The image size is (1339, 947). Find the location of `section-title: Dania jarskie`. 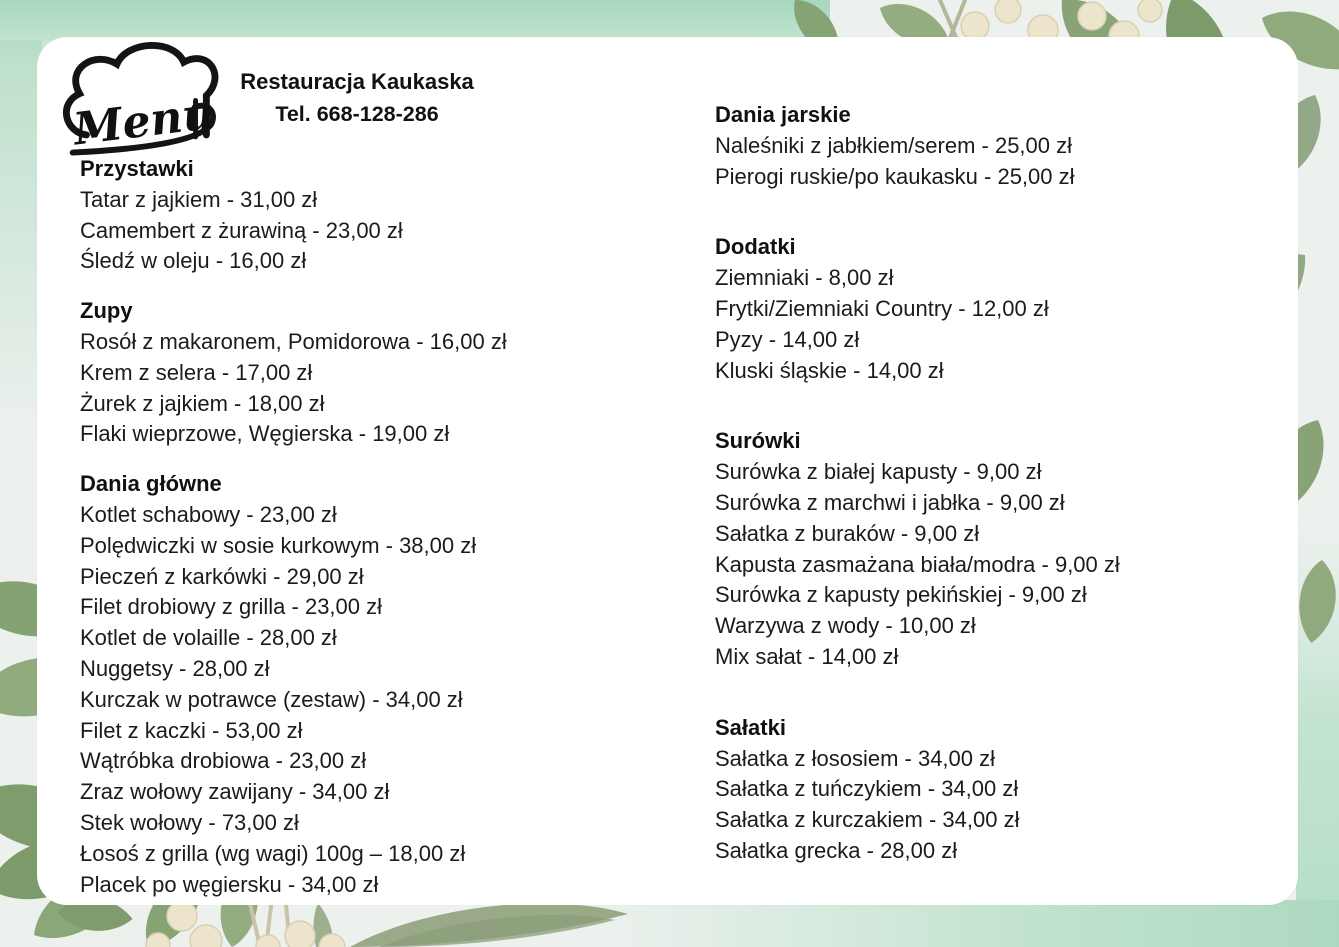

section-title: Dania jarskie is located at coordinates (783, 114).